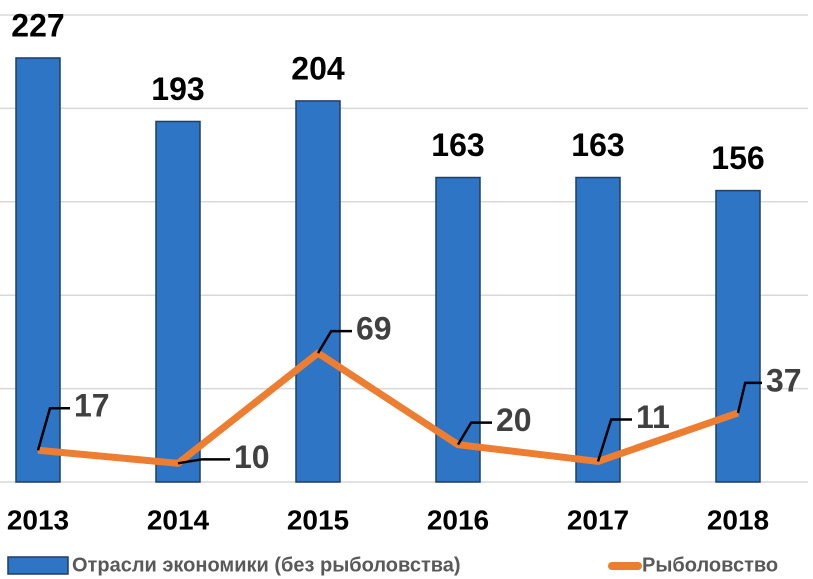 The width and height of the screenshot is (813, 579). What do you see at coordinates (92, 406) in the screenshot?
I see `data-label: 17` at bounding box center [92, 406].